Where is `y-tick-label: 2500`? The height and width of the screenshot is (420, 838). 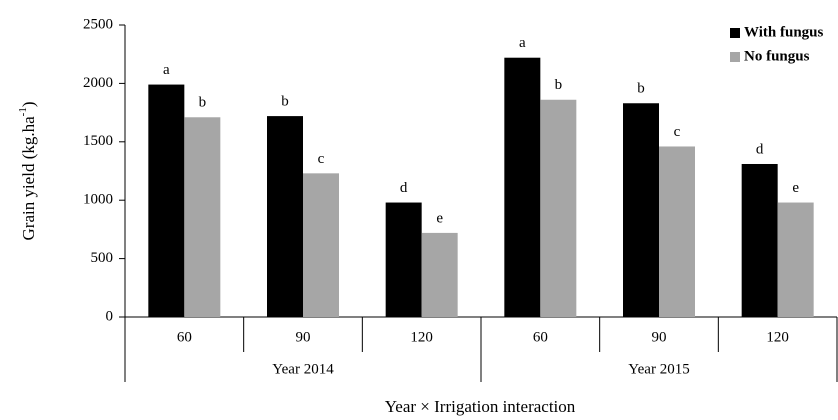
y-tick-label: 2500 is located at coordinates (98, 24).